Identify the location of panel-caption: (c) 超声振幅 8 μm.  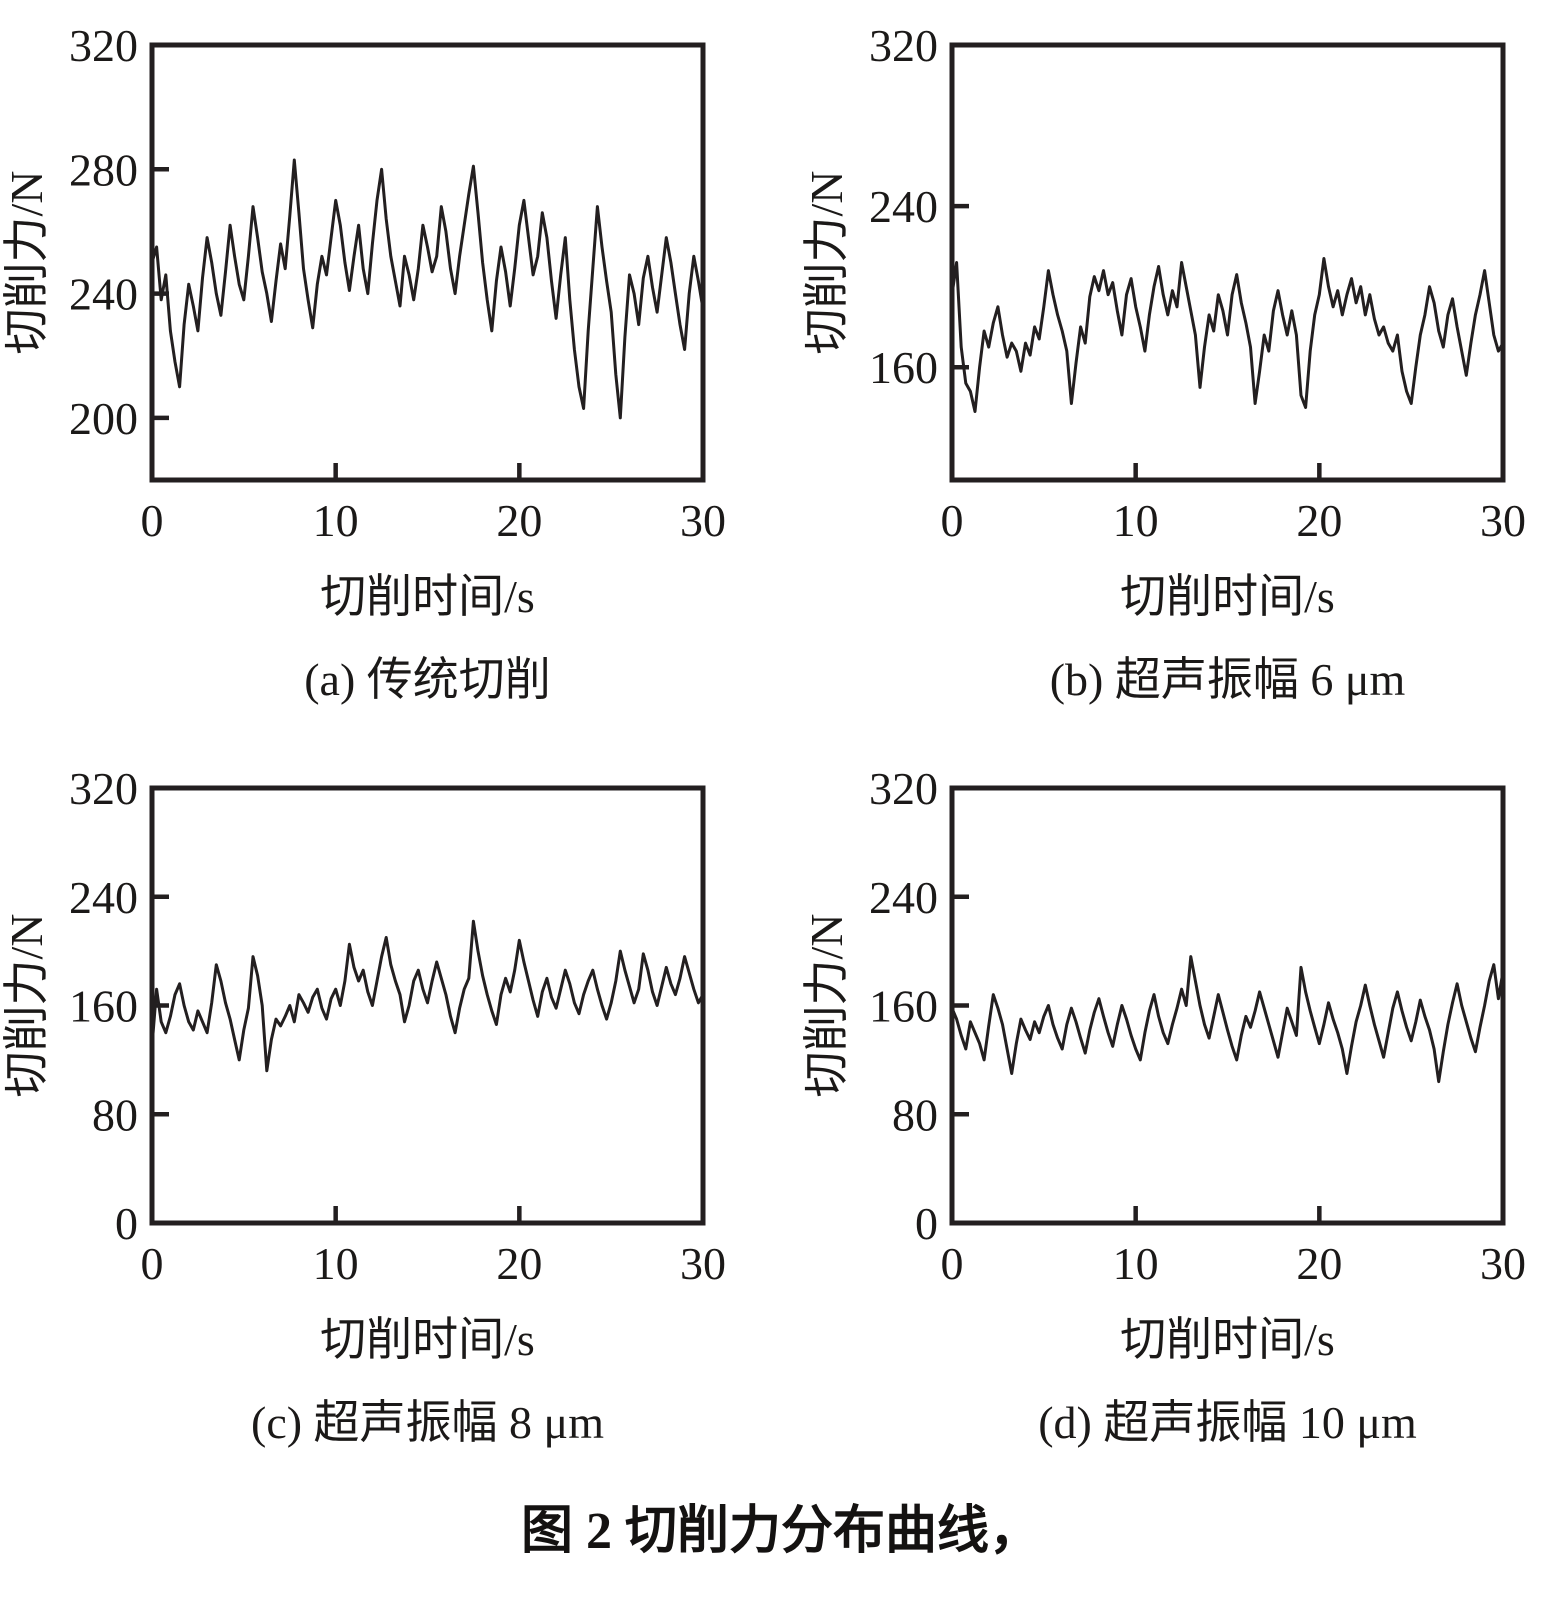
(427, 1422).